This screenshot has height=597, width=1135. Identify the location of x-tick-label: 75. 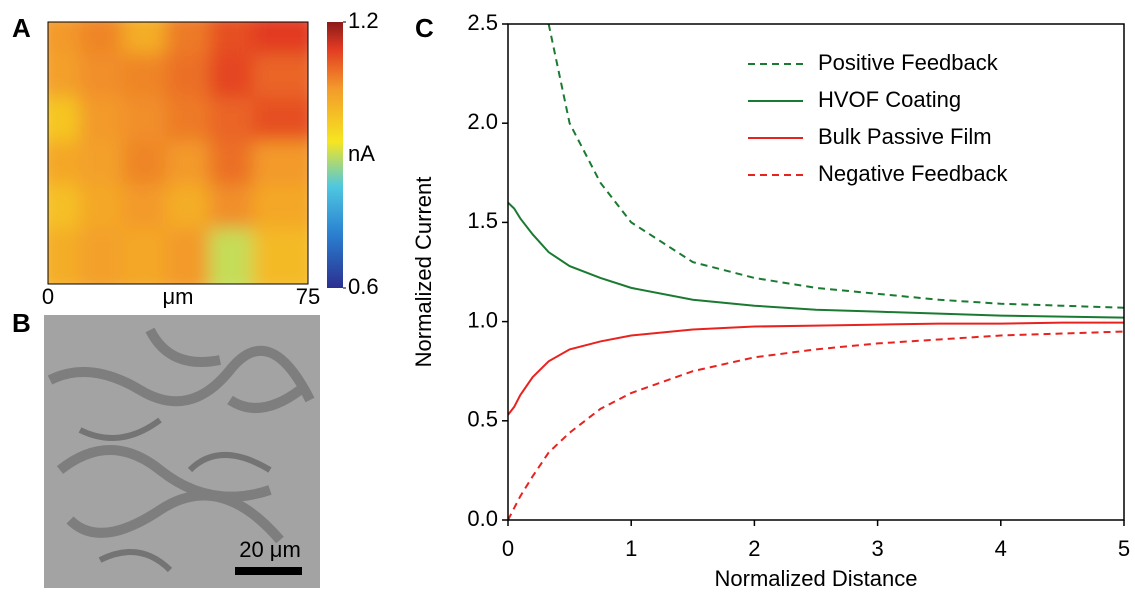
(308, 296).